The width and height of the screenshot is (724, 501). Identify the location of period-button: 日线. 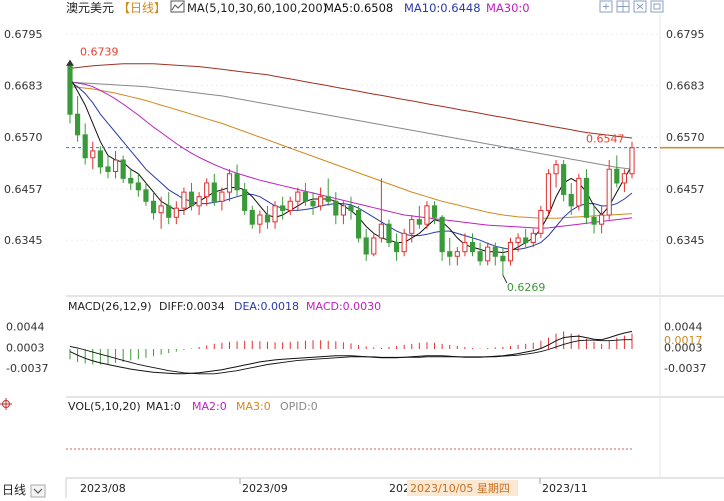
(24, 490).